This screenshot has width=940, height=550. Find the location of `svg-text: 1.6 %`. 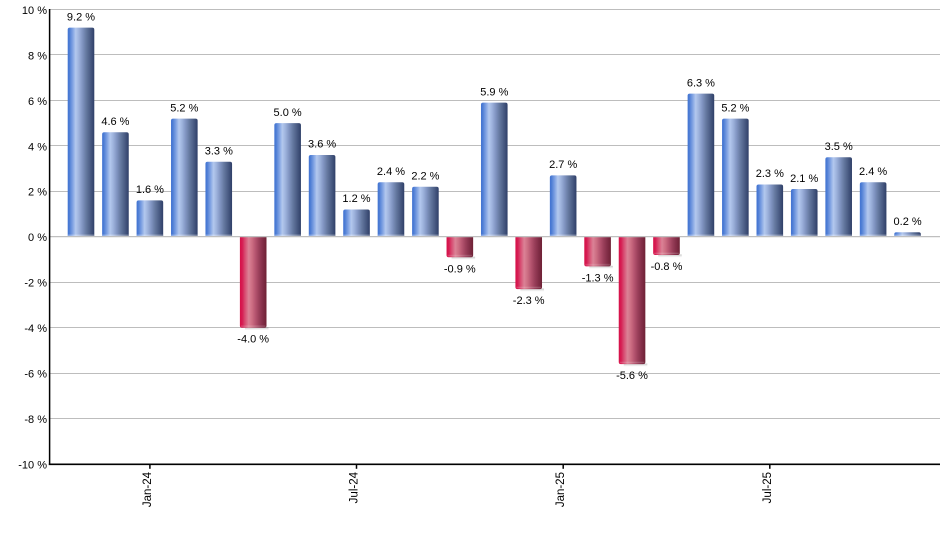

svg-text: 1.6 % is located at coordinates (150, 190).